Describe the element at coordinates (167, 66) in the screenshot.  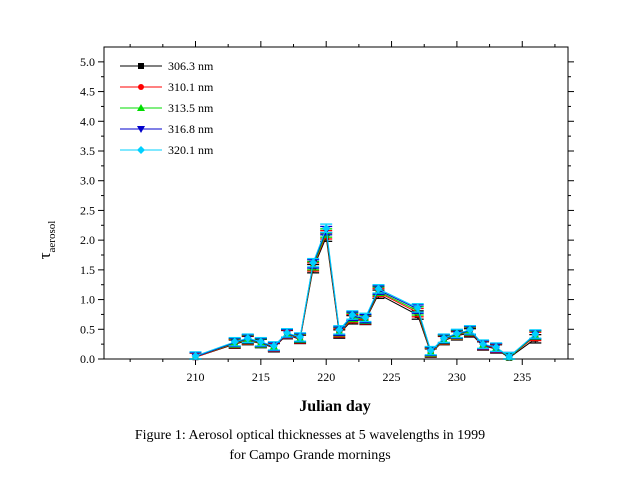
I see `legend-entry-0: 306.3 nm` at that location.